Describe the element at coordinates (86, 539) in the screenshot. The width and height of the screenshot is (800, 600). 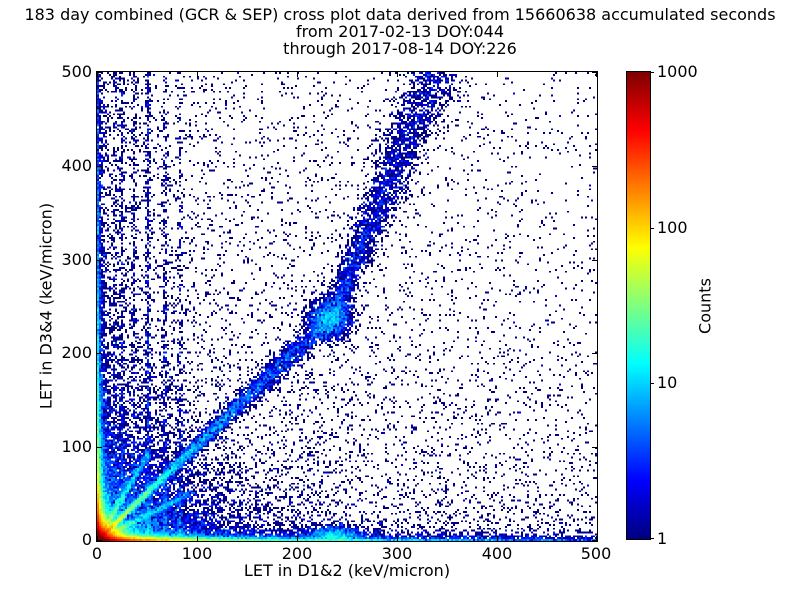
I see `y-tick-label: 0` at that location.